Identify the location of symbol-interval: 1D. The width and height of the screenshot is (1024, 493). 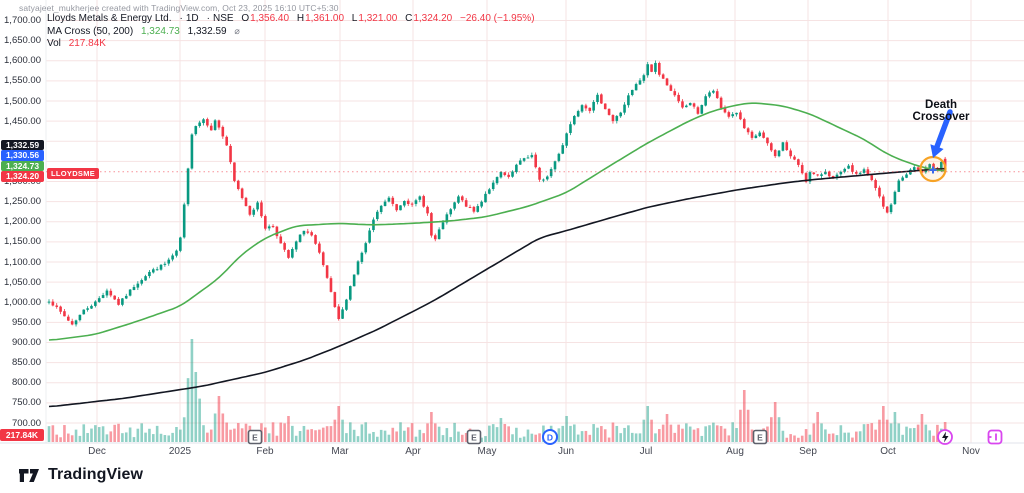
(192, 18).